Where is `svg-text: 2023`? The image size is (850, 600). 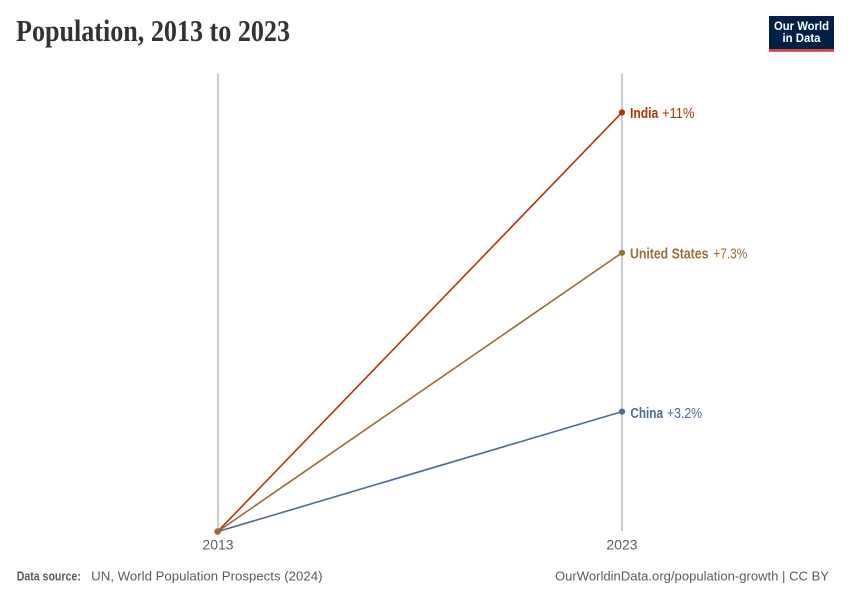
svg-text: 2023 is located at coordinates (621, 545).